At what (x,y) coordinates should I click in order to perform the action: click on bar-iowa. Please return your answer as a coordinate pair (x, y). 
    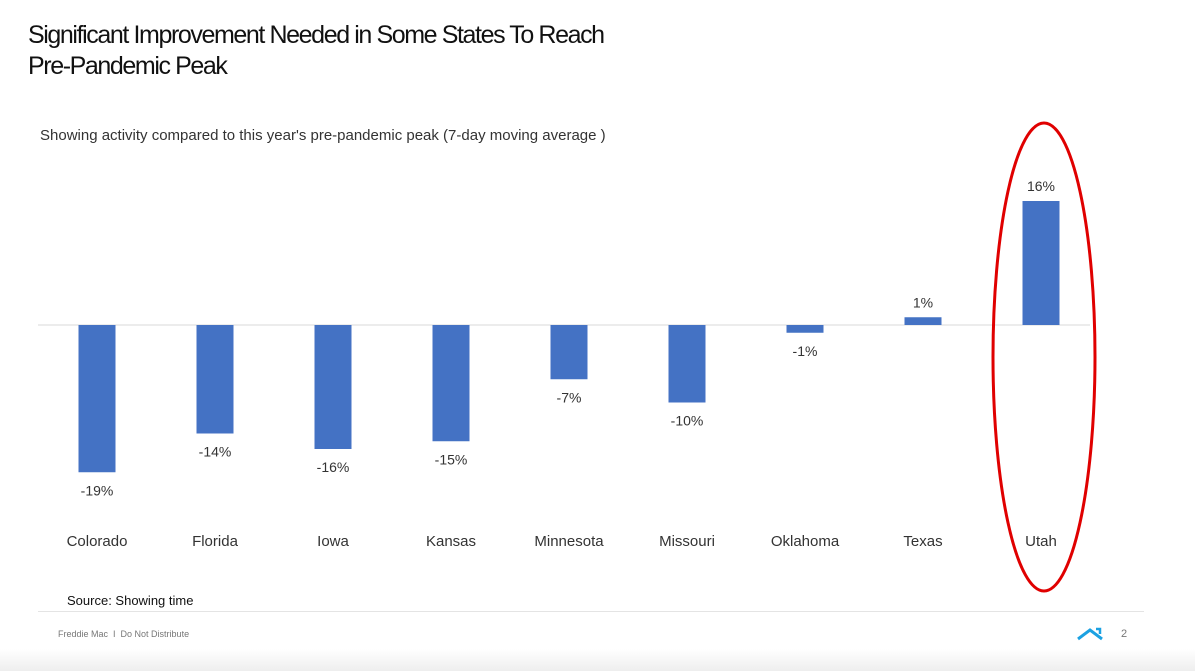
    Looking at the image, I should click on (333, 387).